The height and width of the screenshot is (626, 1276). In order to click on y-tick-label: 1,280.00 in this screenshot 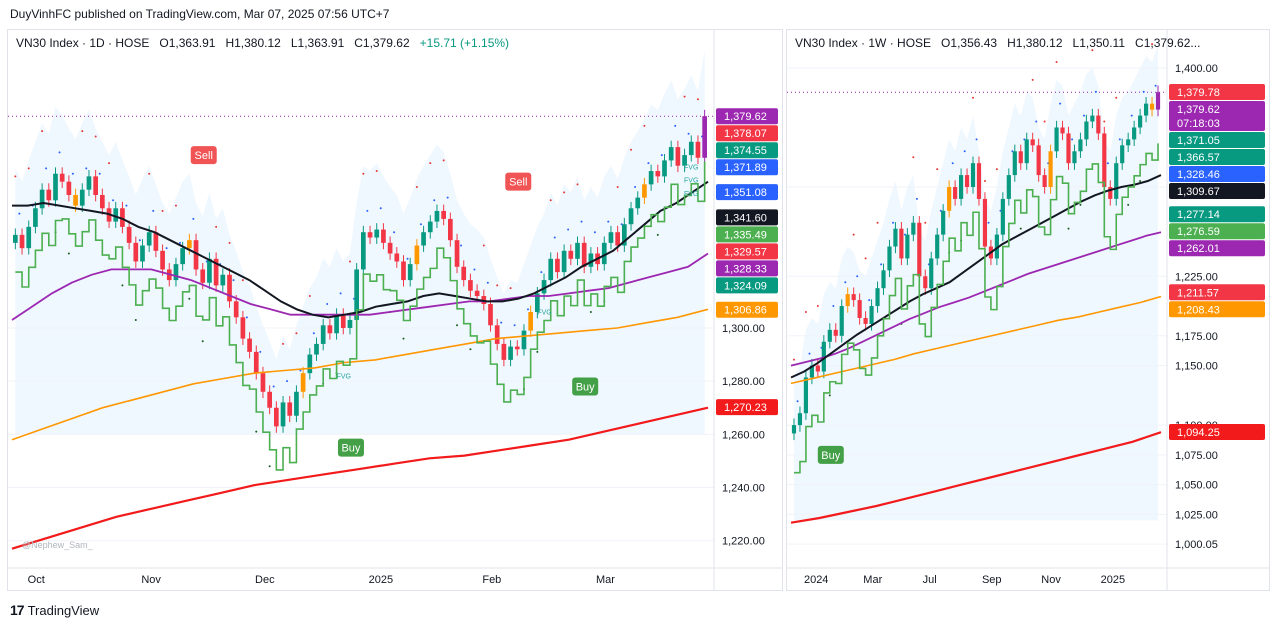, I will do `click(743, 382)`.